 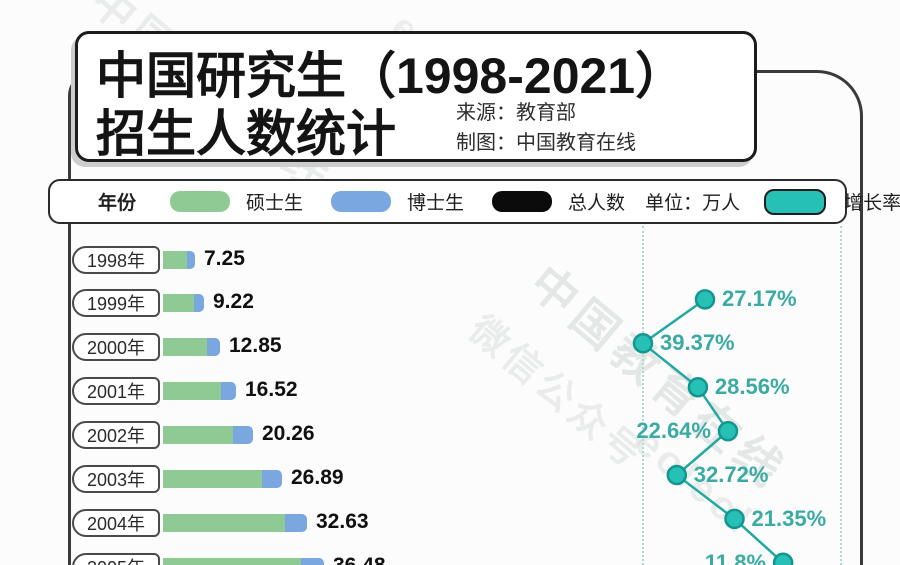 I want to click on total-value-label: 9.22, so click(x=233, y=302).